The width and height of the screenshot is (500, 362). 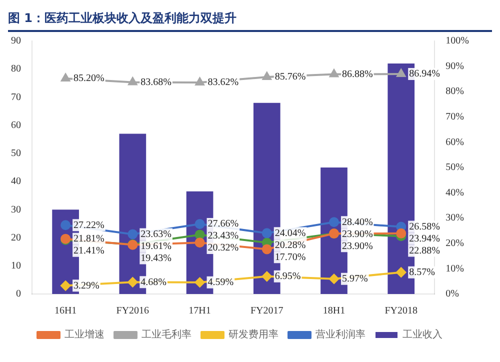 What do you see at coordinates (341, 334) in the screenshot?
I see `legend-label: 营业利润率` at bounding box center [341, 334].